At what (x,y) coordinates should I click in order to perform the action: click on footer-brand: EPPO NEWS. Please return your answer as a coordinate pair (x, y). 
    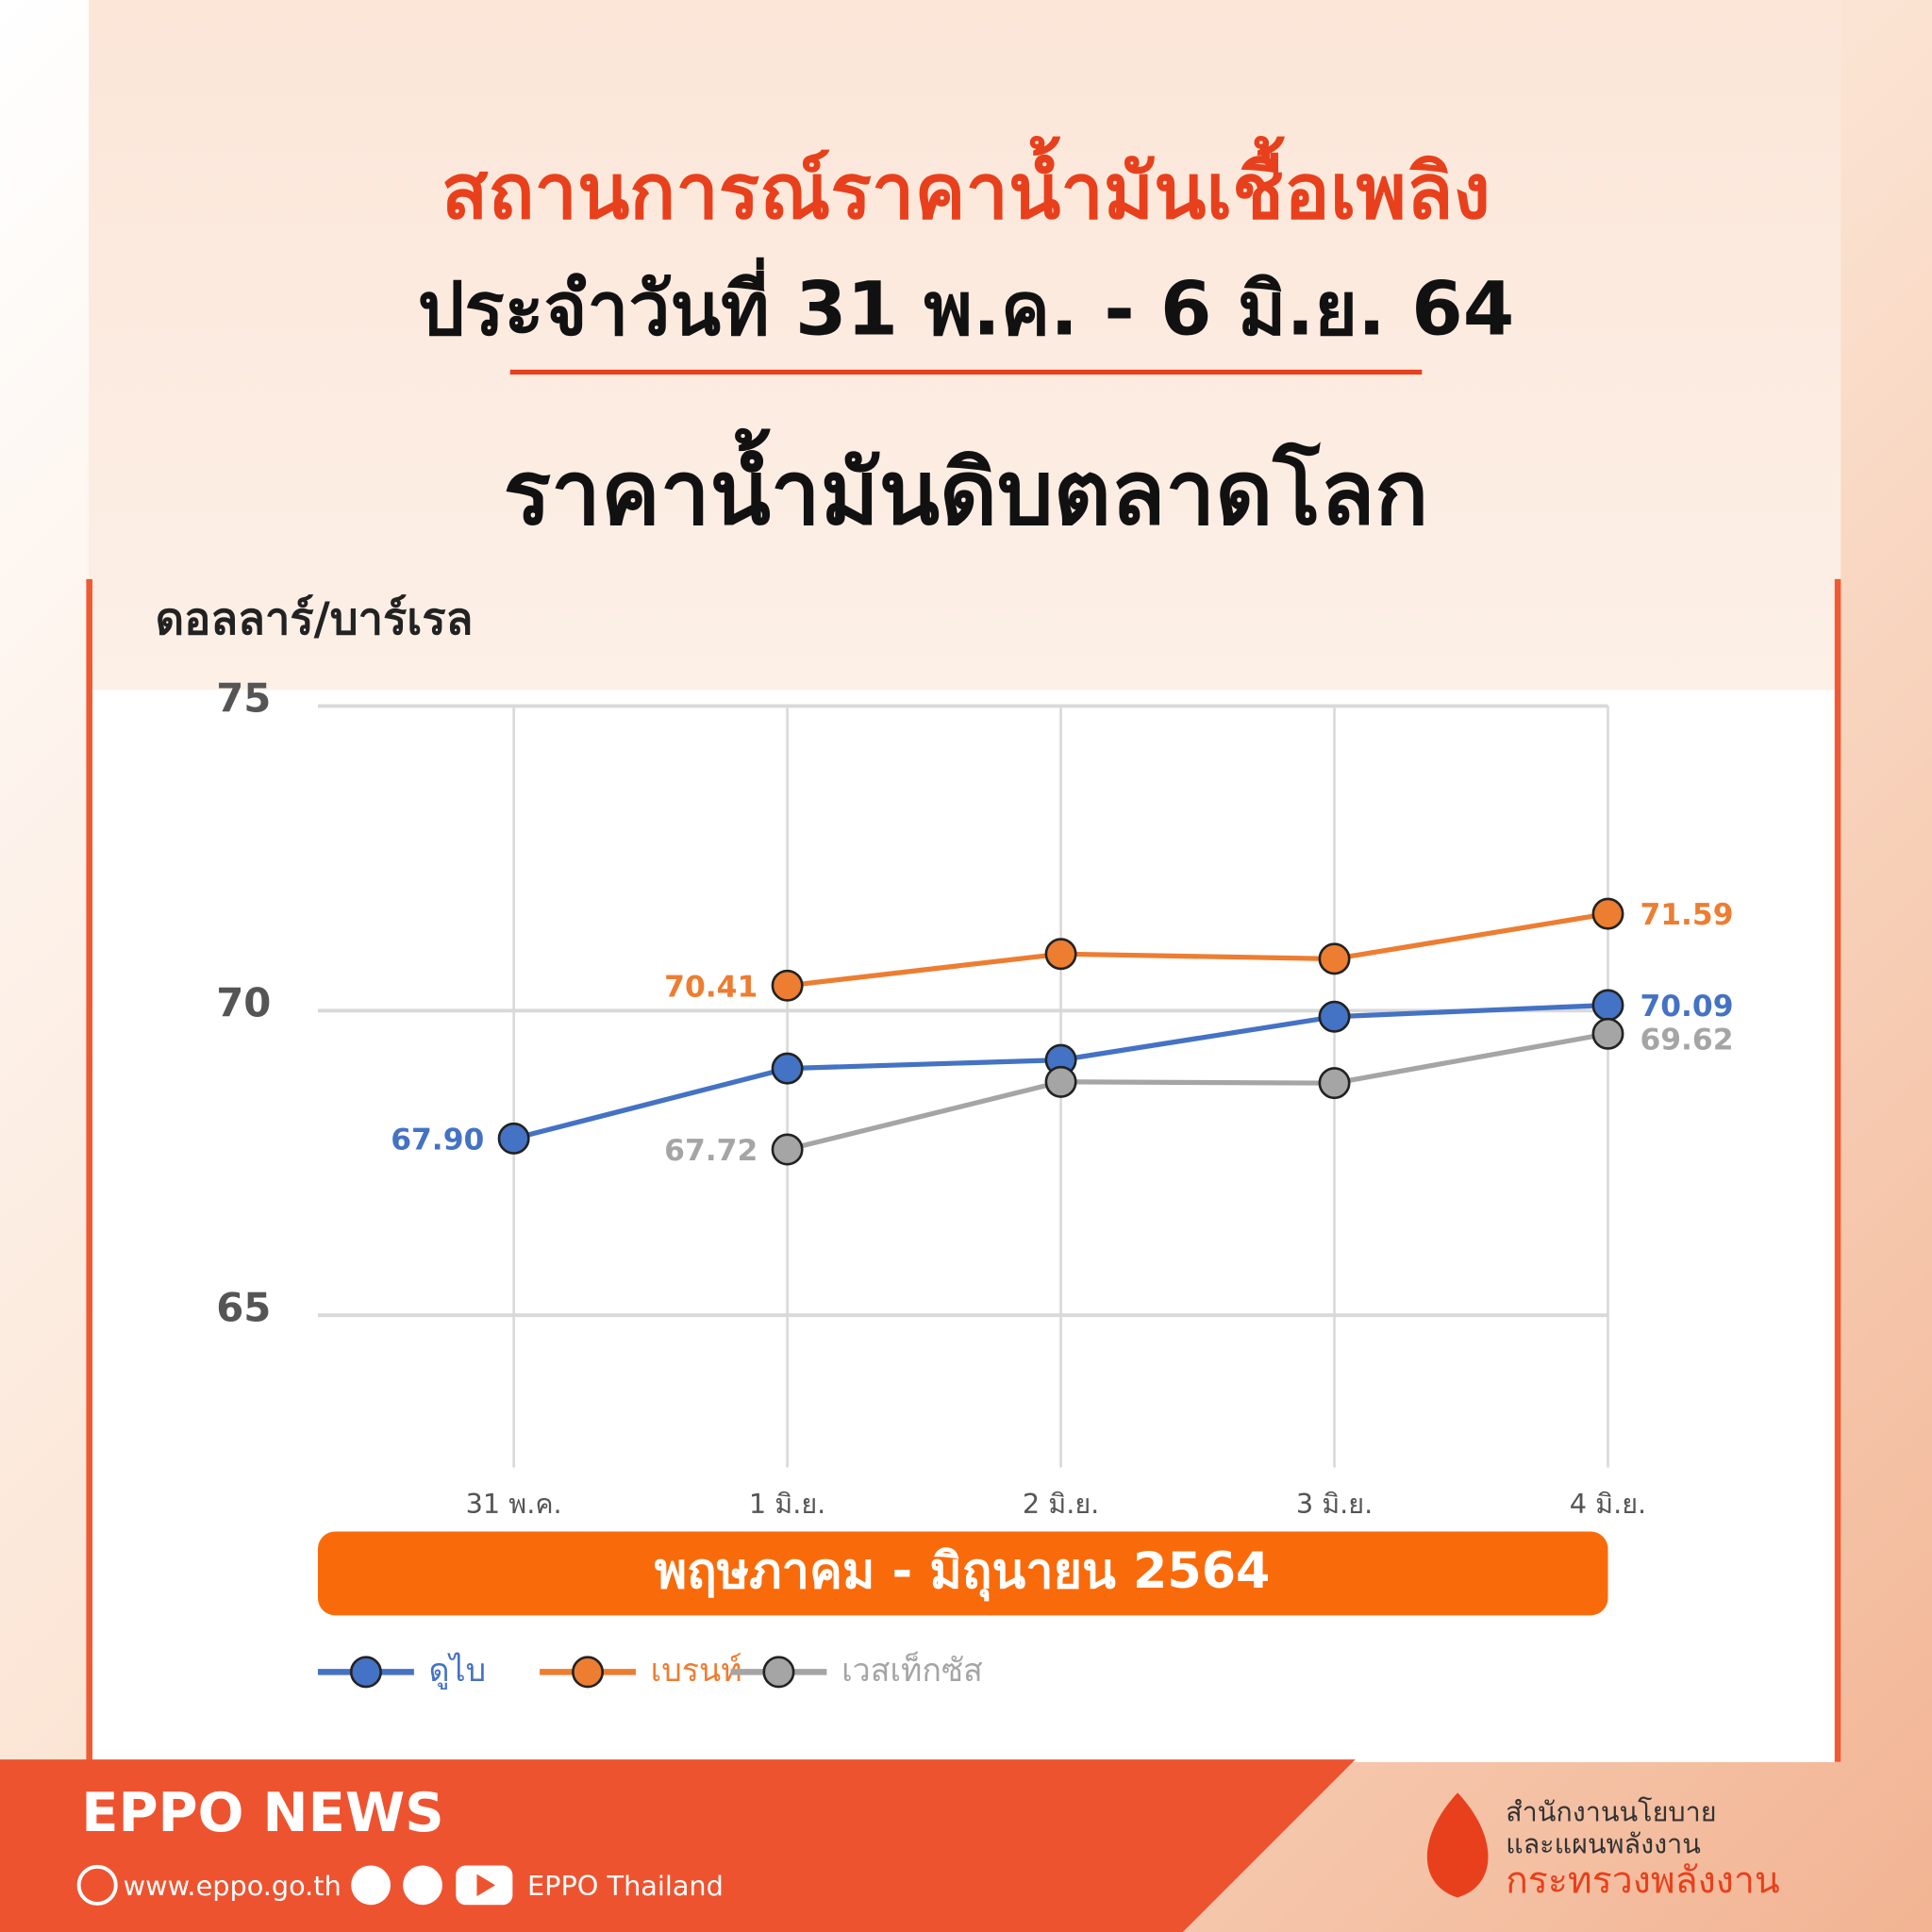
    Looking at the image, I should click on (262, 1812).